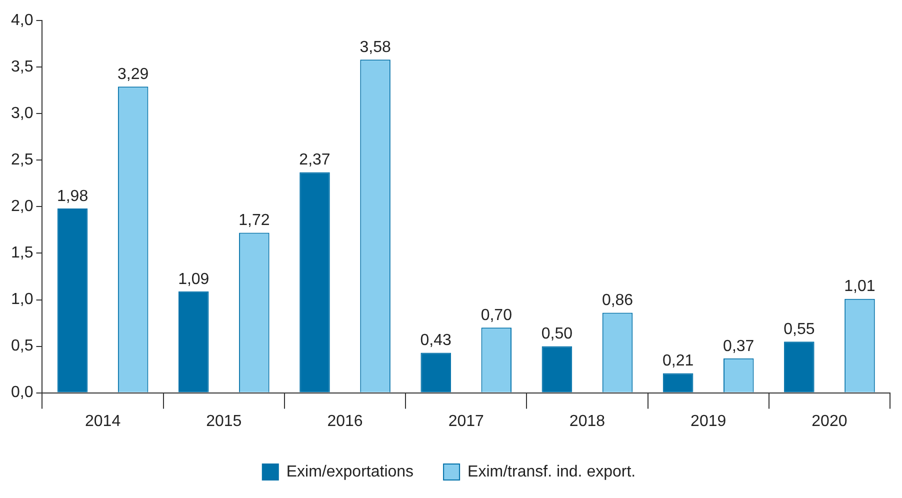 This screenshot has width=902, height=498. I want to click on legend-label: Exim/transf. ind. export., so click(552, 471).